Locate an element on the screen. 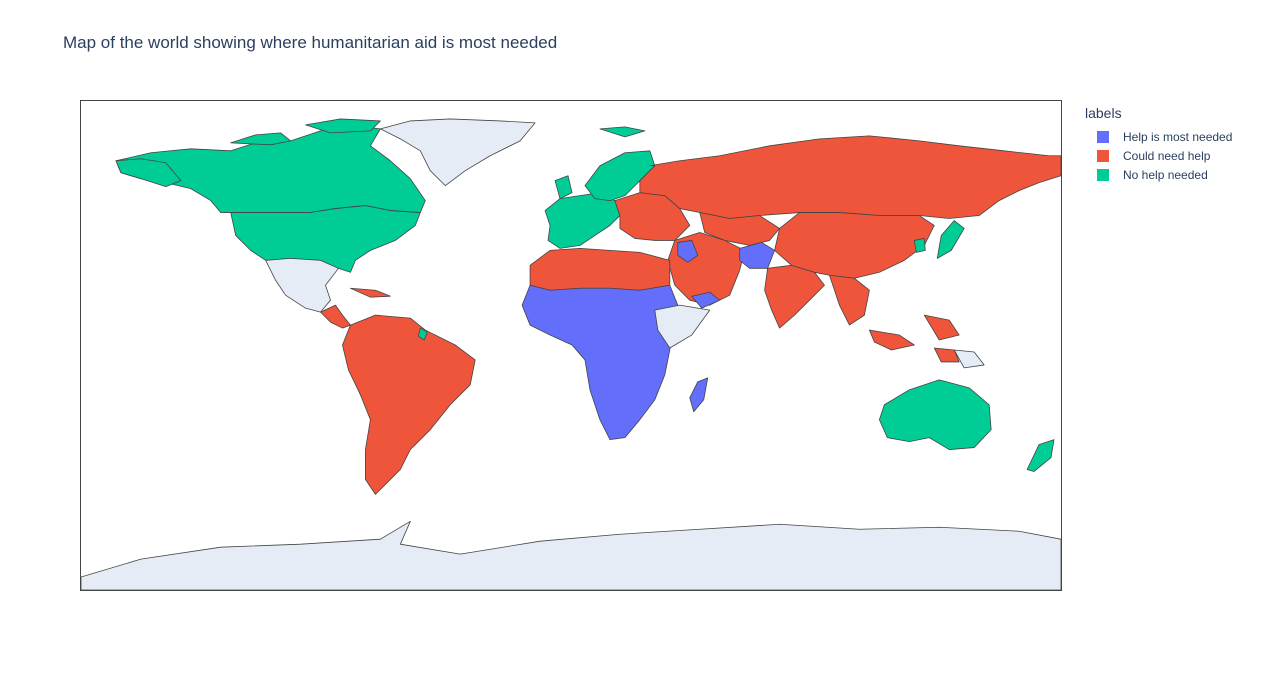 The height and width of the screenshot is (673, 1264). legend-label: No help needed is located at coordinates (1165, 174).